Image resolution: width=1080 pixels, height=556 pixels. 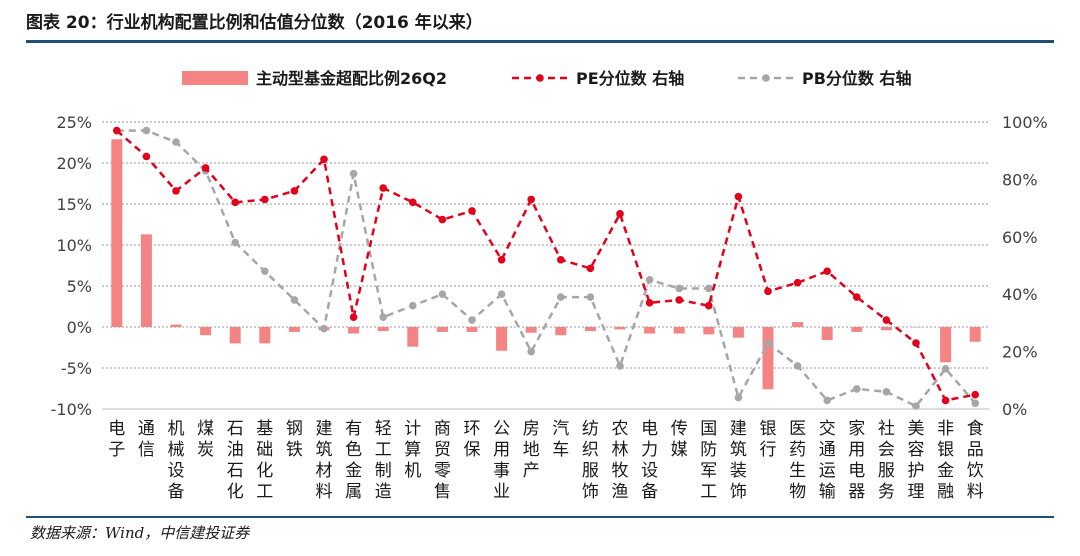 I want to click on x-tick-label: 通信, so click(x=146, y=439).